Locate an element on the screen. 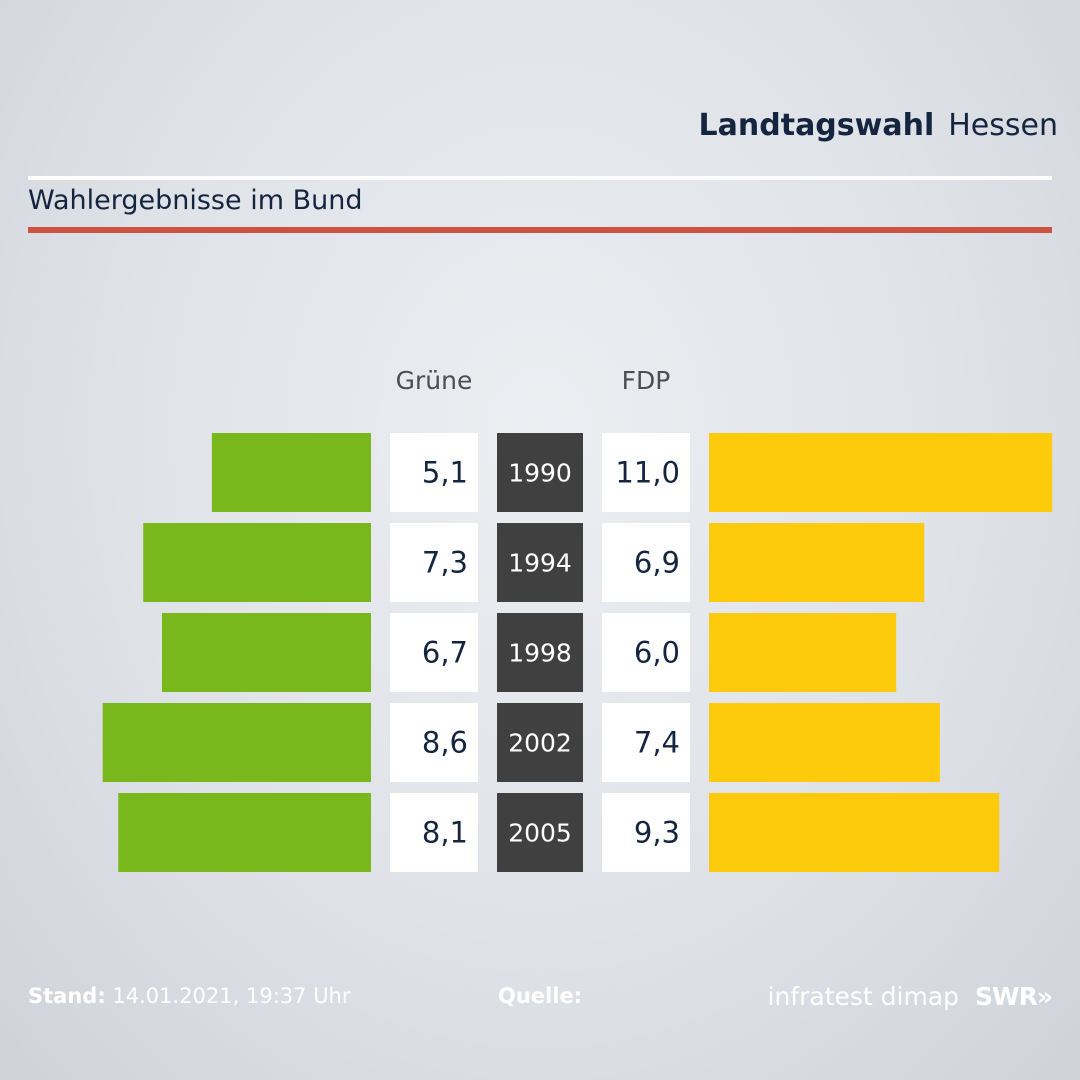 The image size is (1080, 1080). chart-subtitle: Wahlergebnisse im Bund is located at coordinates (195, 200).